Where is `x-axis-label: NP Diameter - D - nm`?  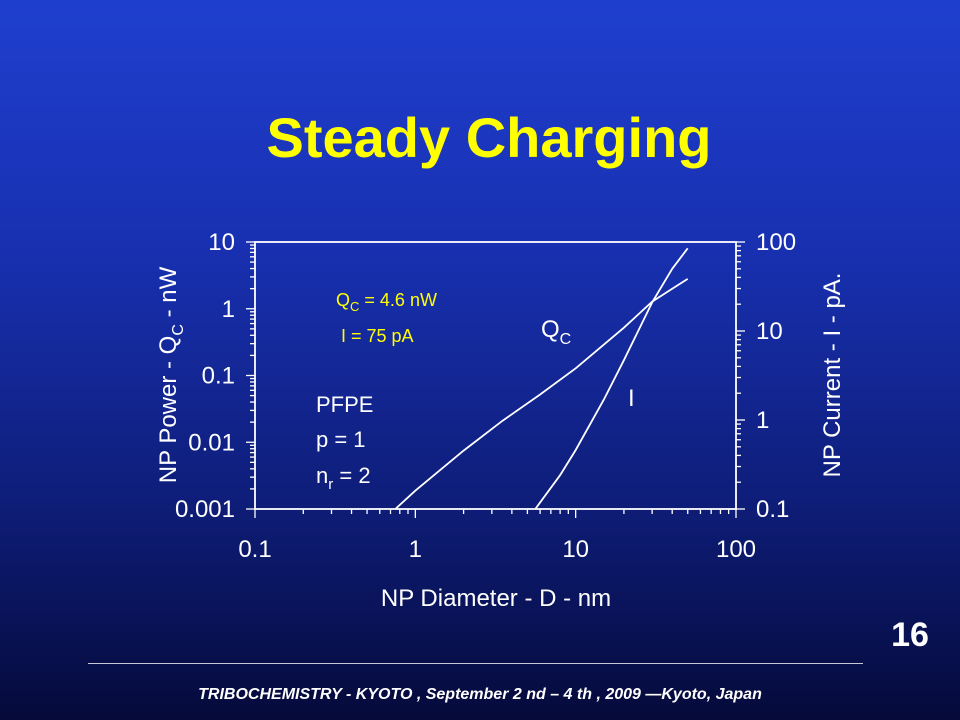
x-axis-label: NP Diameter - D - nm is located at coordinates (496, 598).